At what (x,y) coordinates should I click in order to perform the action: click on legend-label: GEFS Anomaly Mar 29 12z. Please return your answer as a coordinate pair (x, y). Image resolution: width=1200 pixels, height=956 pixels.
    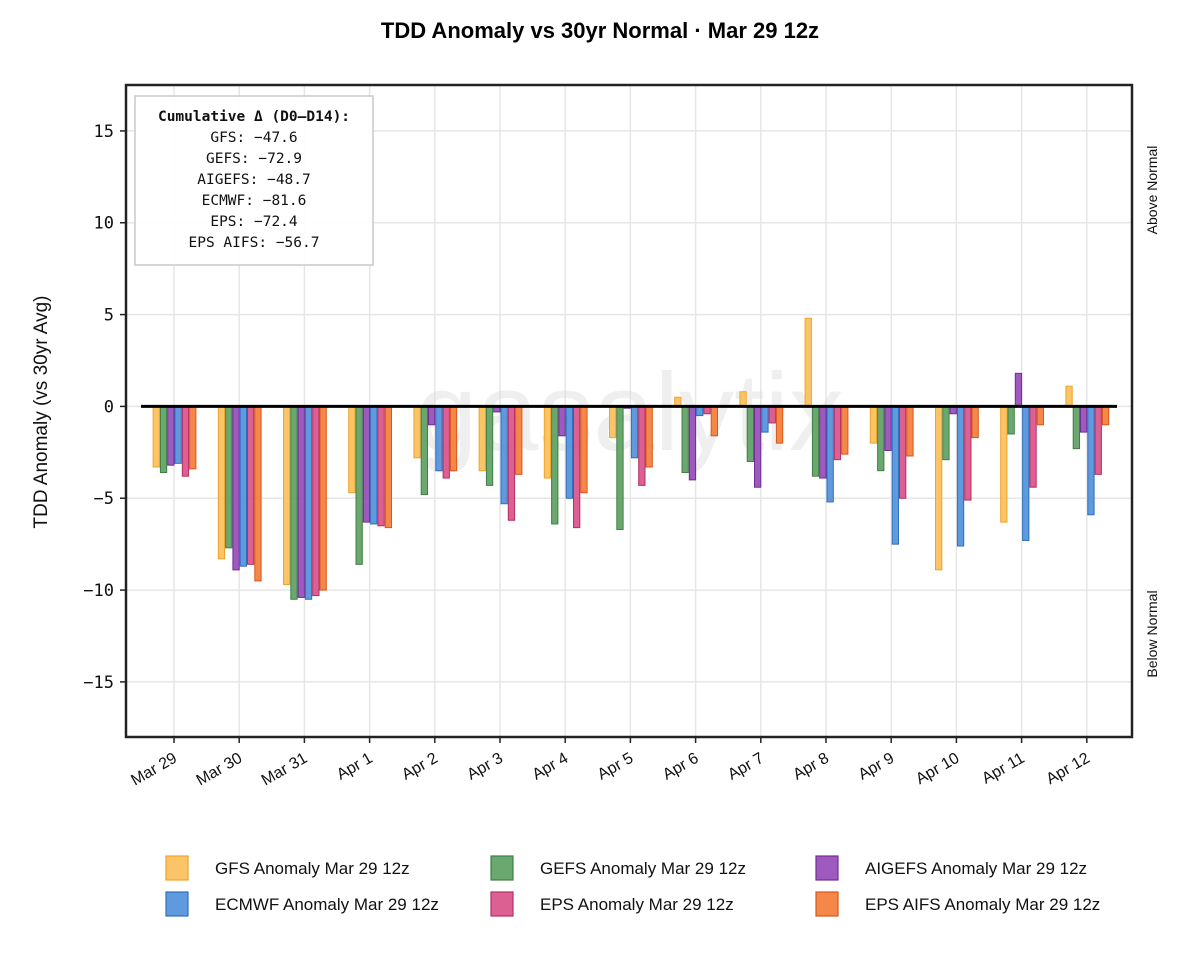
    Looking at the image, I should click on (643, 868).